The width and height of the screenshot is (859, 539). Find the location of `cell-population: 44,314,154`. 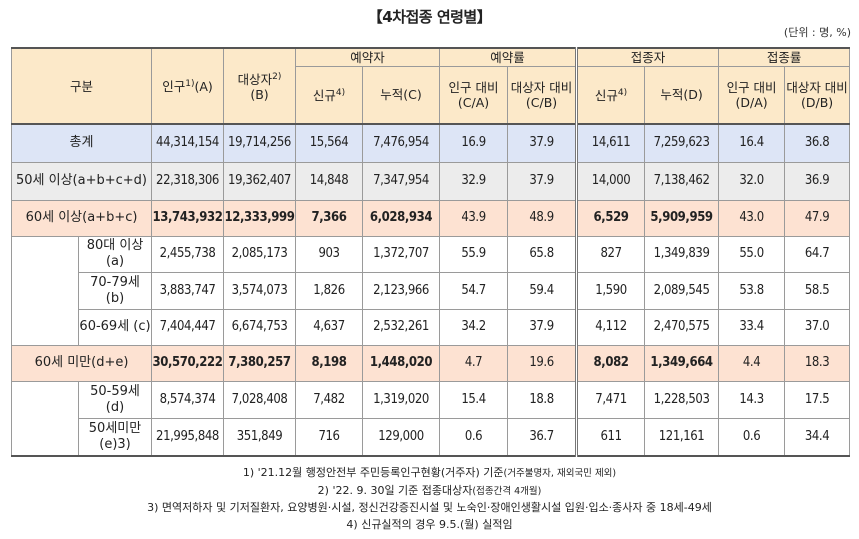

cell-population: 44,314,154 is located at coordinates (188, 143).